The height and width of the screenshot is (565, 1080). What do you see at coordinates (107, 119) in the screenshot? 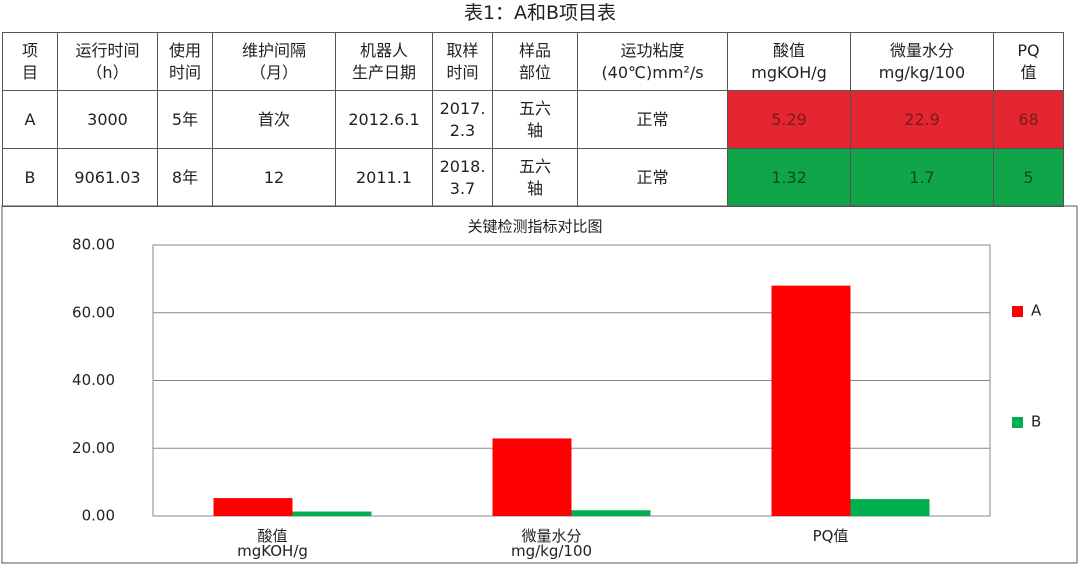
I see `table-cell: 3000` at bounding box center [107, 119].